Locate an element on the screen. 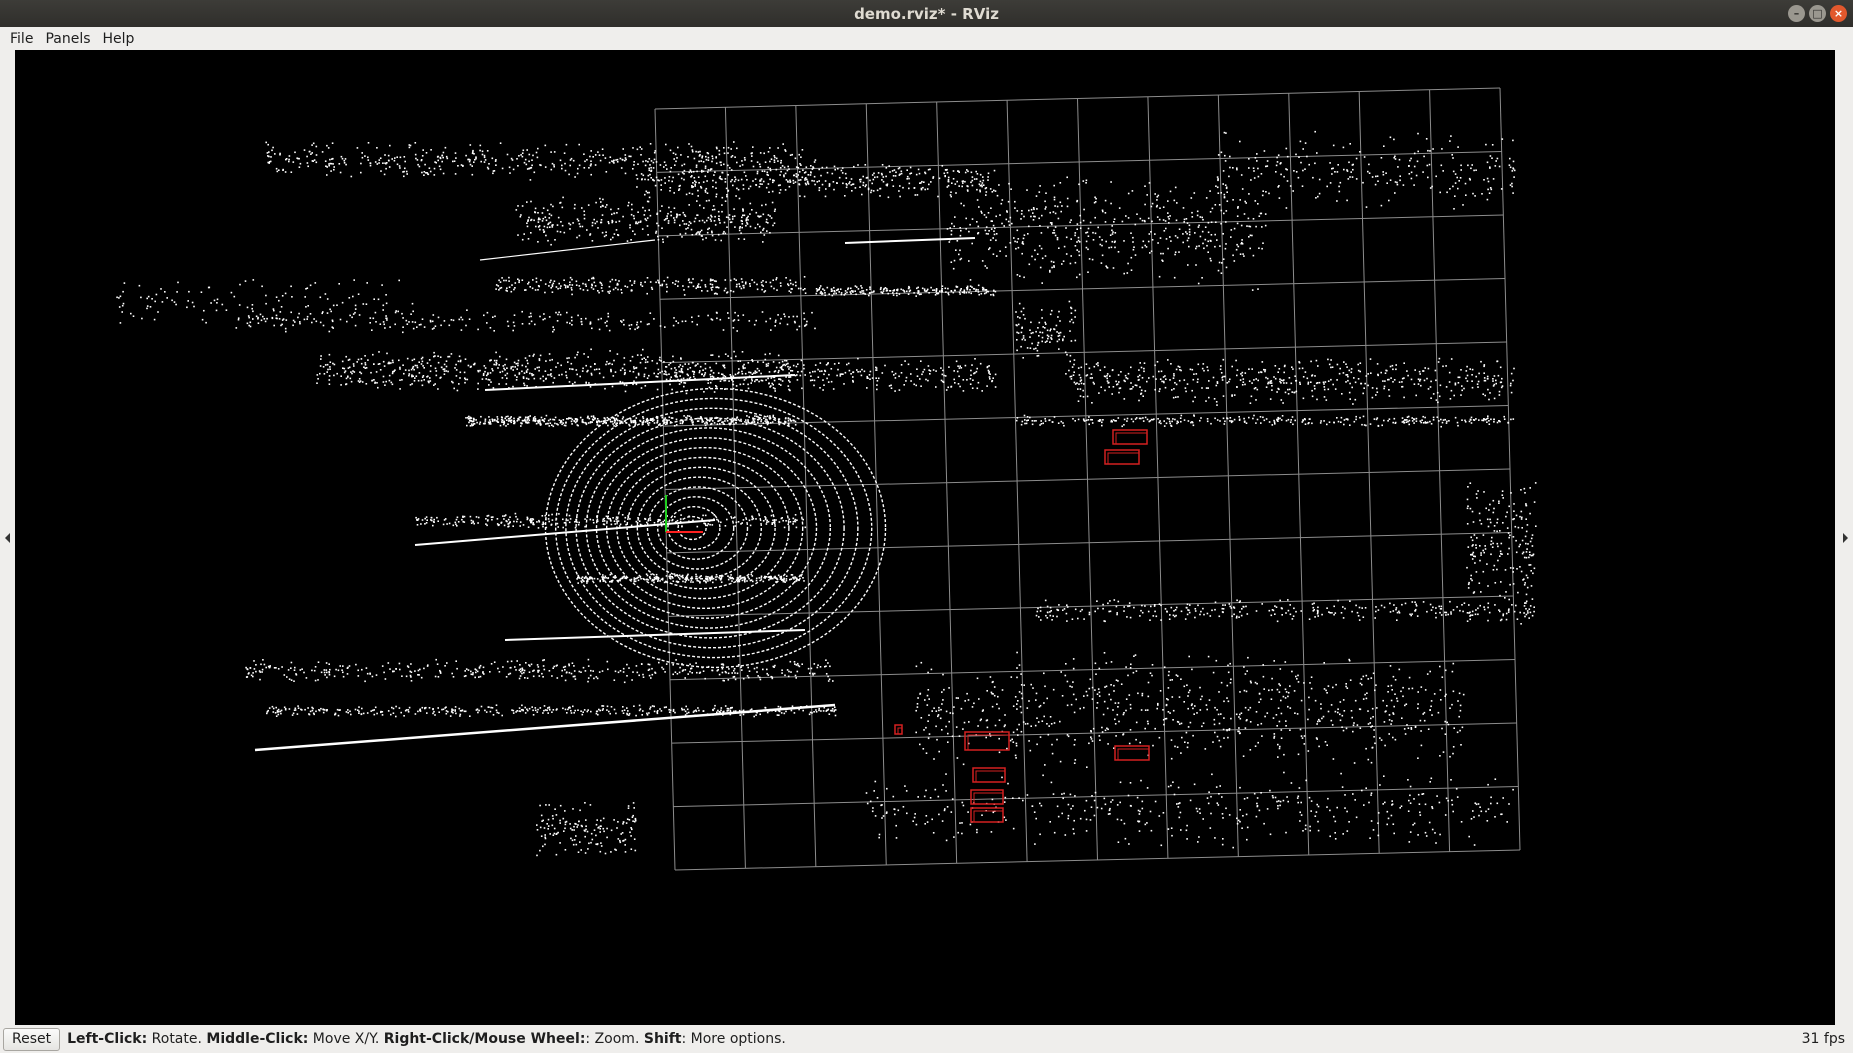  hint-key: Left-Click: is located at coordinates (107, 1039).